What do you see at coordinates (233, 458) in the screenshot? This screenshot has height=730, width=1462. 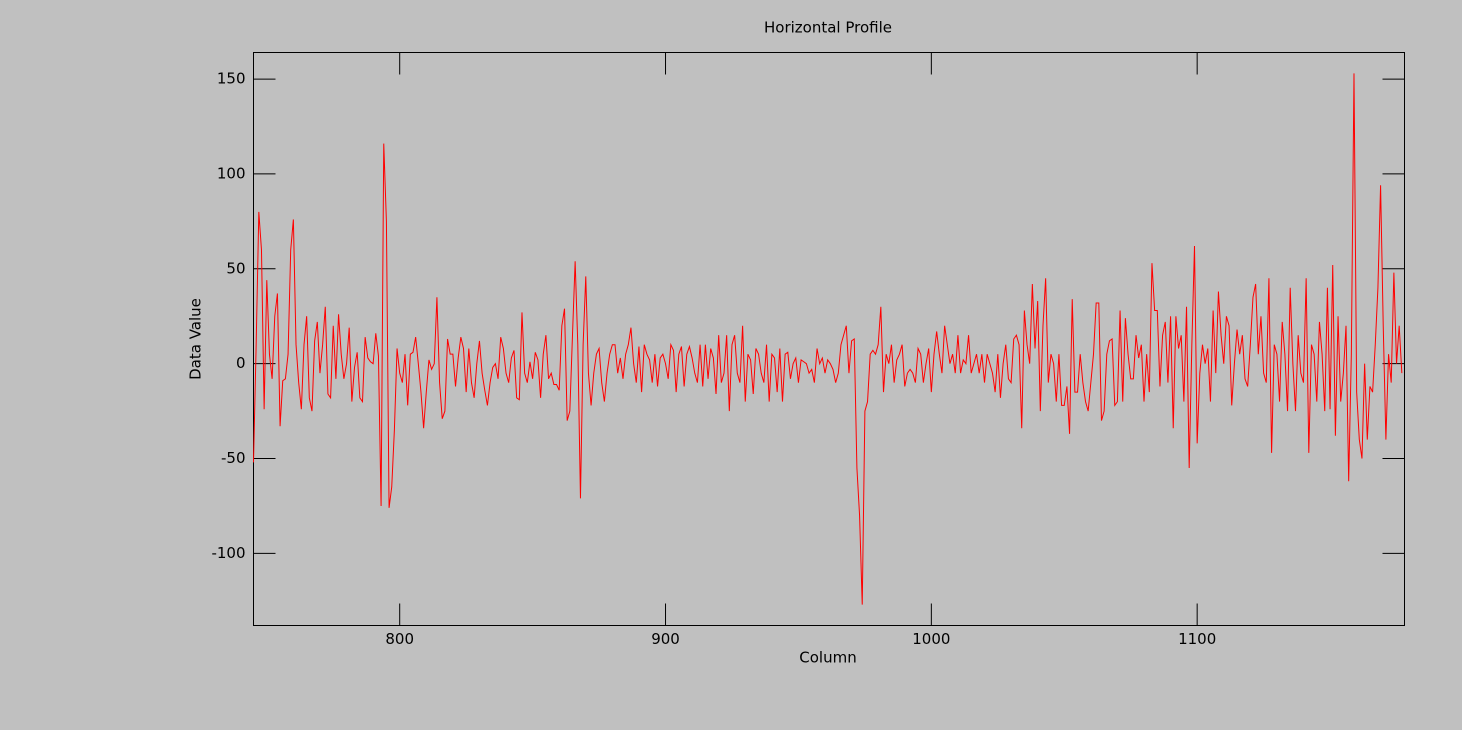 I see `y-tick-label: -50` at bounding box center [233, 458].